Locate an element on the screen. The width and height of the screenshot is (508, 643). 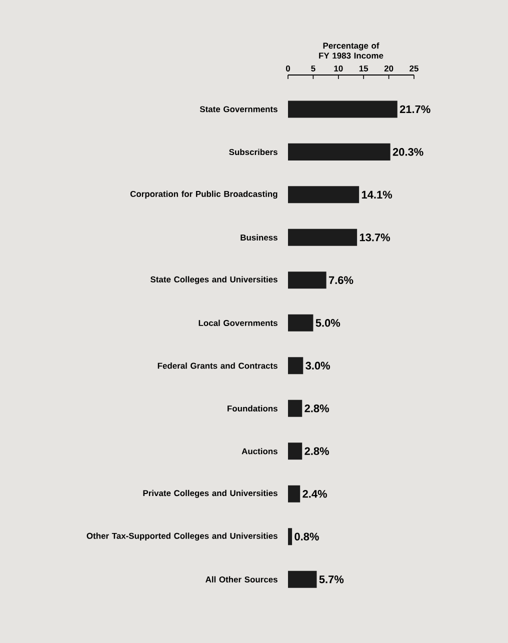
x-tick-label: 20 is located at coordinates (389, 68).